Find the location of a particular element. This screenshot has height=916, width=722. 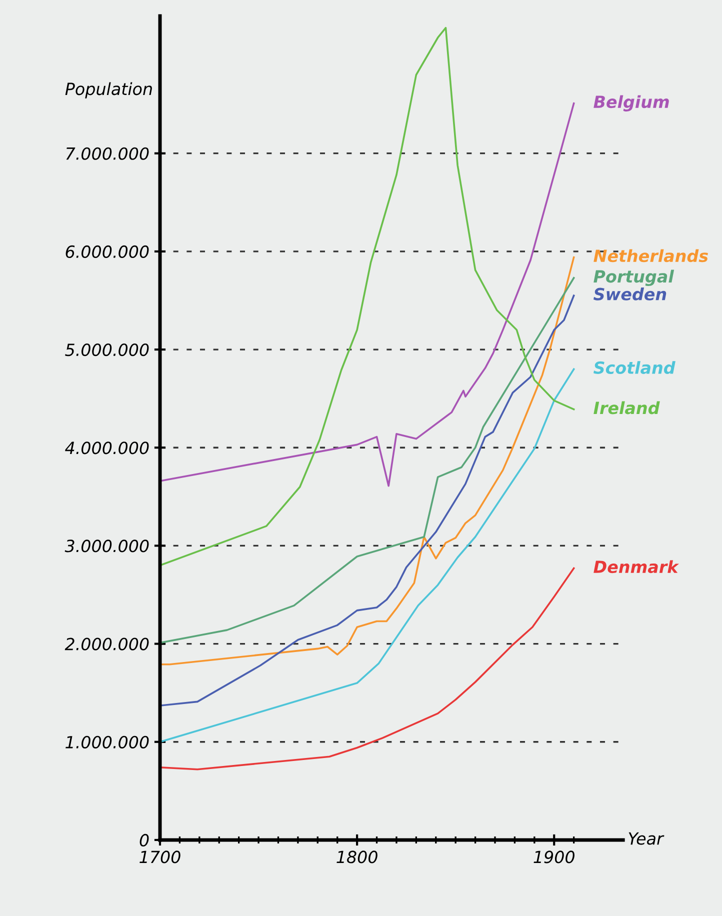

series-label: Denmark is located at coordinates (637, 567).